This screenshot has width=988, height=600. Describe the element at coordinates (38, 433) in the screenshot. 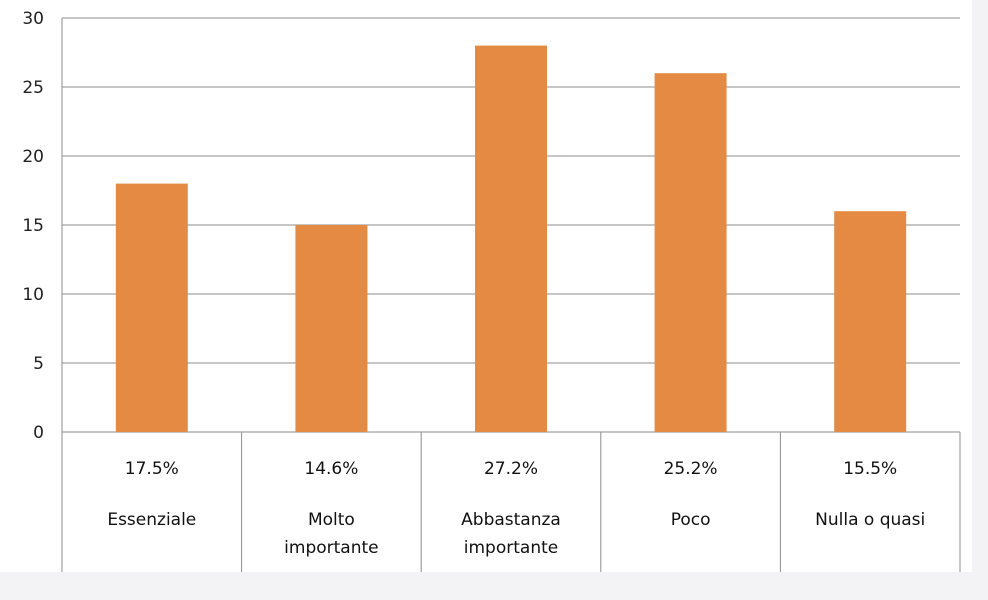

I see `y-tick-label: 0` at that location.